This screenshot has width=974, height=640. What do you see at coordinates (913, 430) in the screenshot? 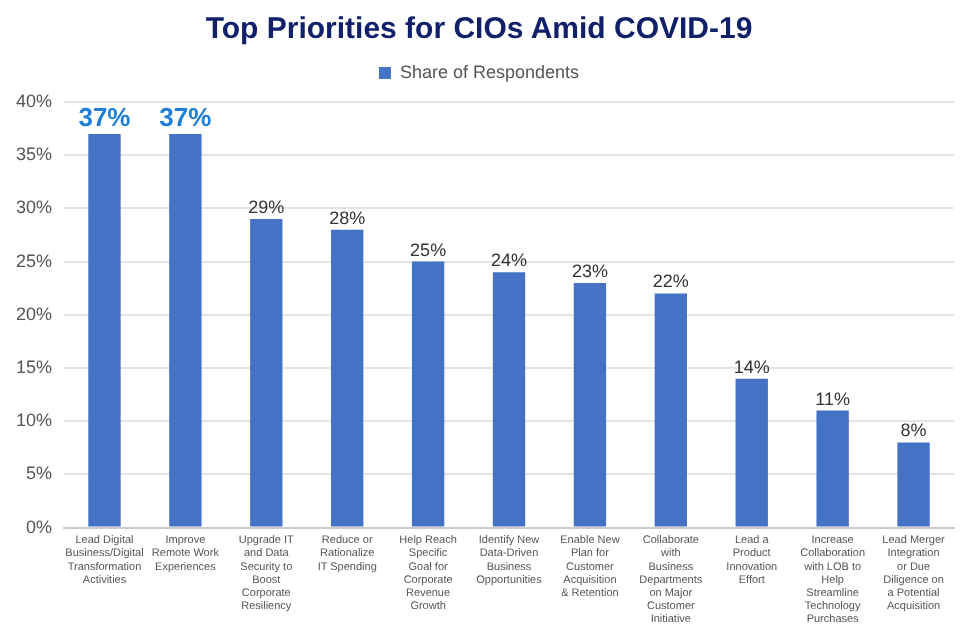
I see `data-label: 8%` at bounding box center [913, 430].